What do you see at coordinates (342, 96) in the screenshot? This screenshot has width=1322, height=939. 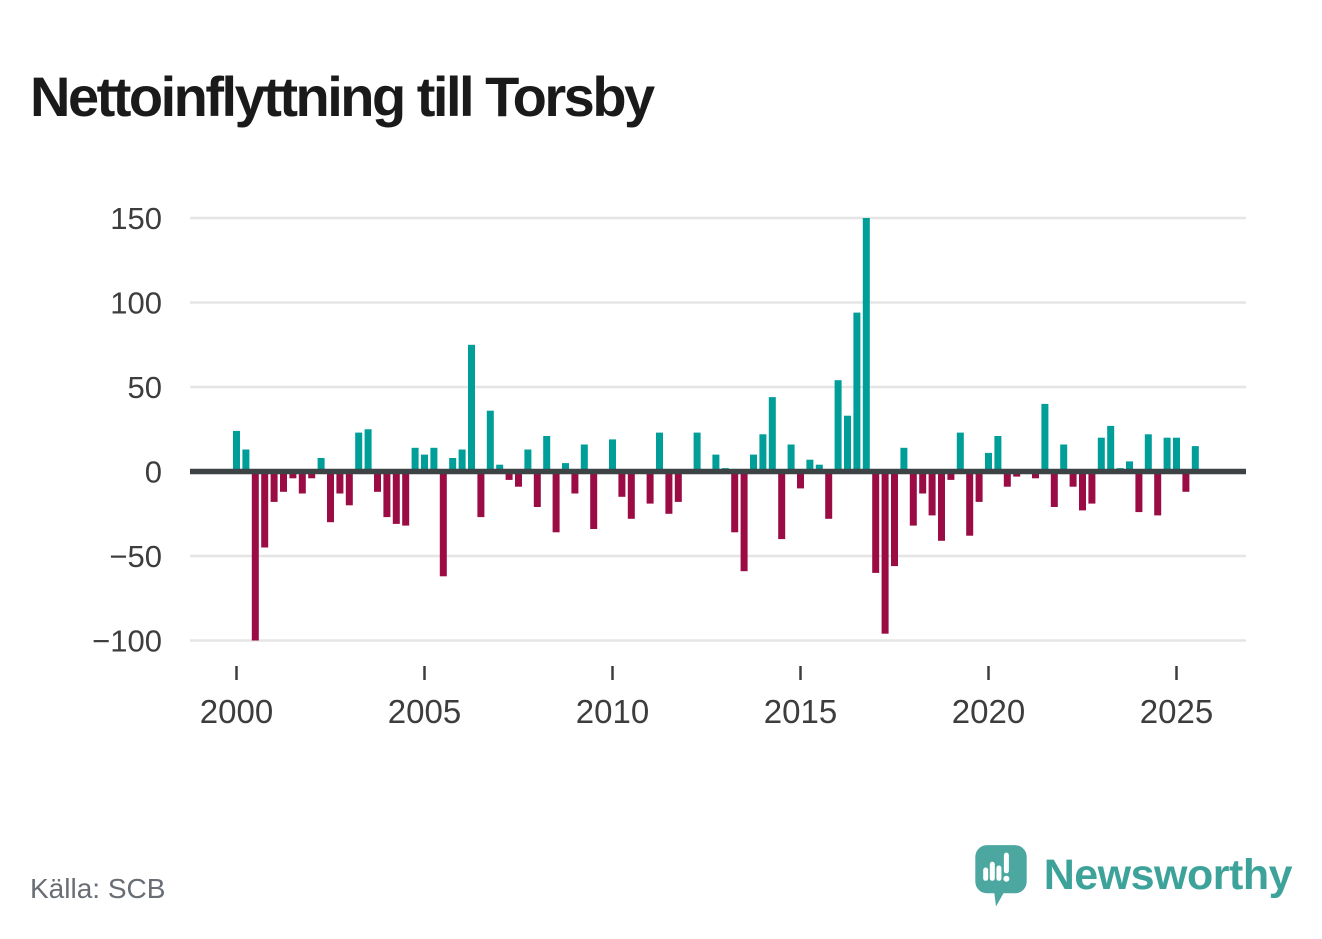 I see `chart-title: Nettoinflyttning till Torsby` at bounding box center [342, 96].